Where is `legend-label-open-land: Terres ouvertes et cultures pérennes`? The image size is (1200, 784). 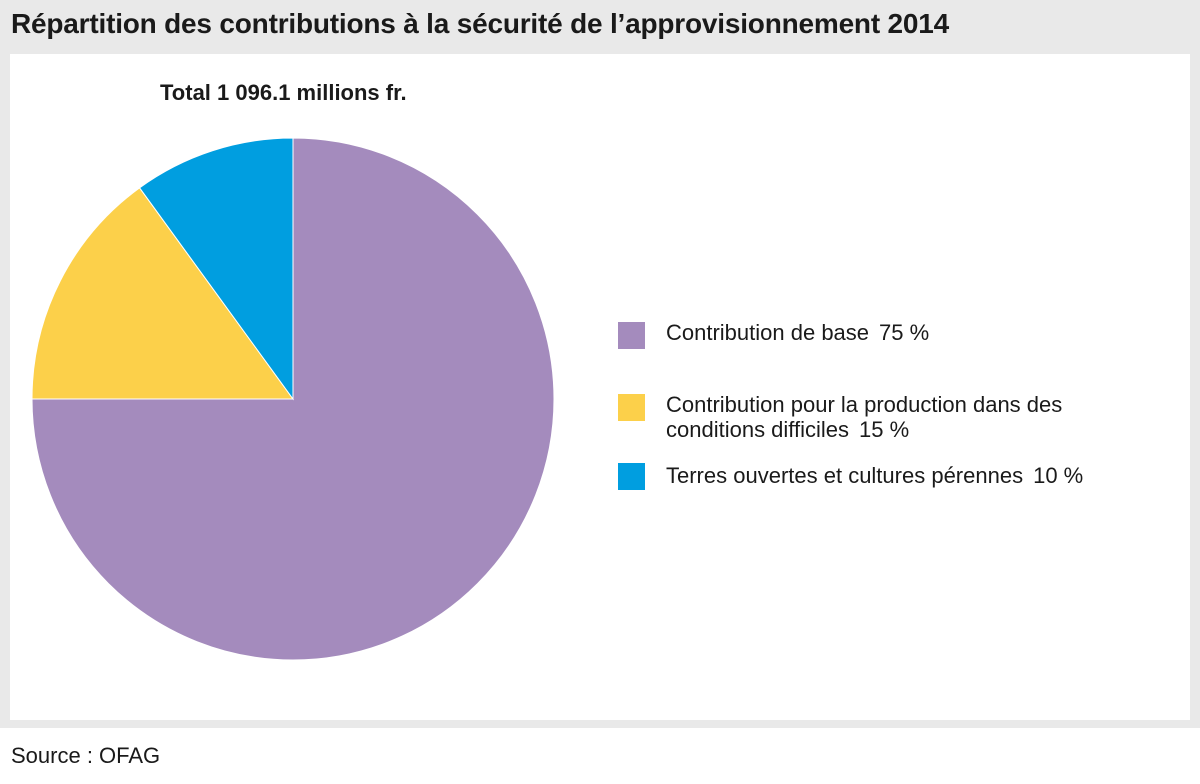
legend-label-open-land: Terres ouvertes et cultures pérennes is located at coordinates (845, 475).